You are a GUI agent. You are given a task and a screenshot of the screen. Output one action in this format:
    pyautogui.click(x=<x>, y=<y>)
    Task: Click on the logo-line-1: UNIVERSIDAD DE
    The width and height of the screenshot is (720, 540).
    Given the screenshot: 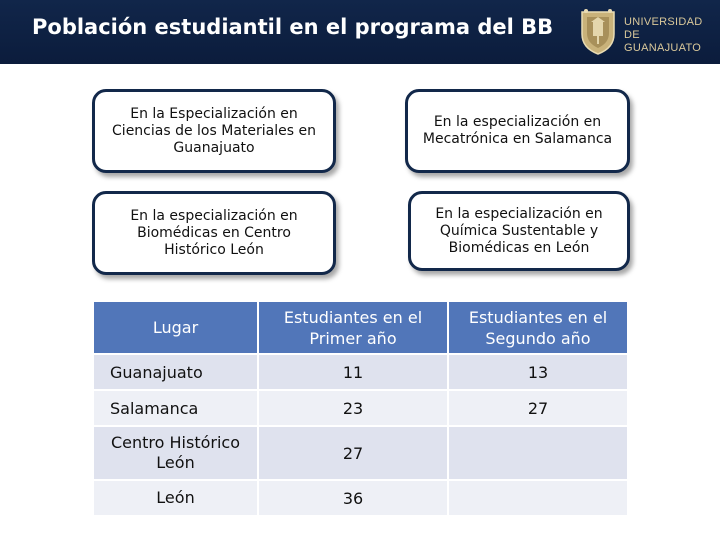 What is the action you would take?
    pyautogui.click(x=663, y=28)
    